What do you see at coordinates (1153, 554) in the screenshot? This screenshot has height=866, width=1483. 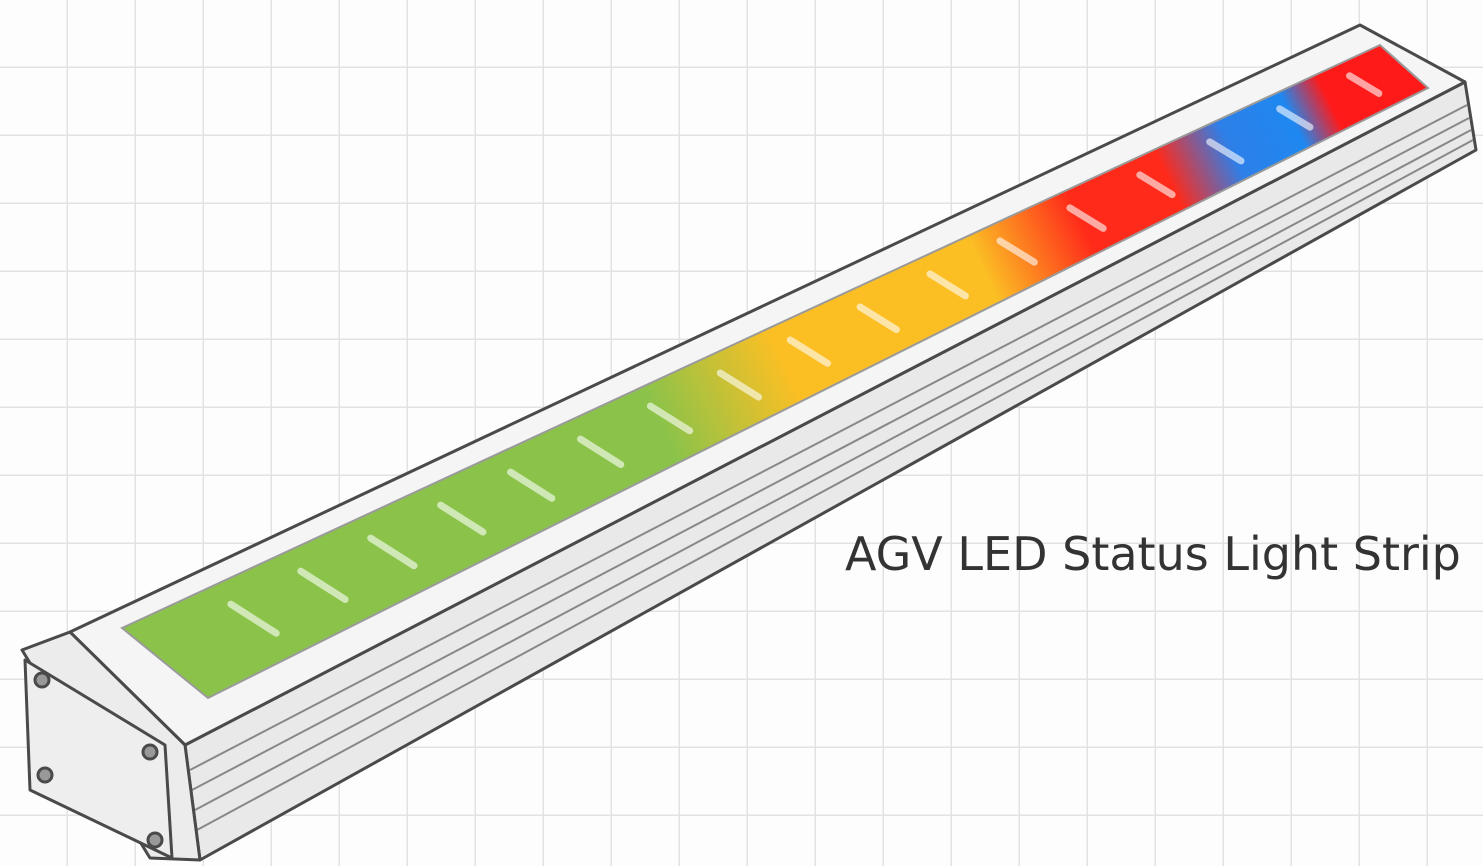 I see `label: AGV LED Status Light Strip` at bounding box center [1153, 554].